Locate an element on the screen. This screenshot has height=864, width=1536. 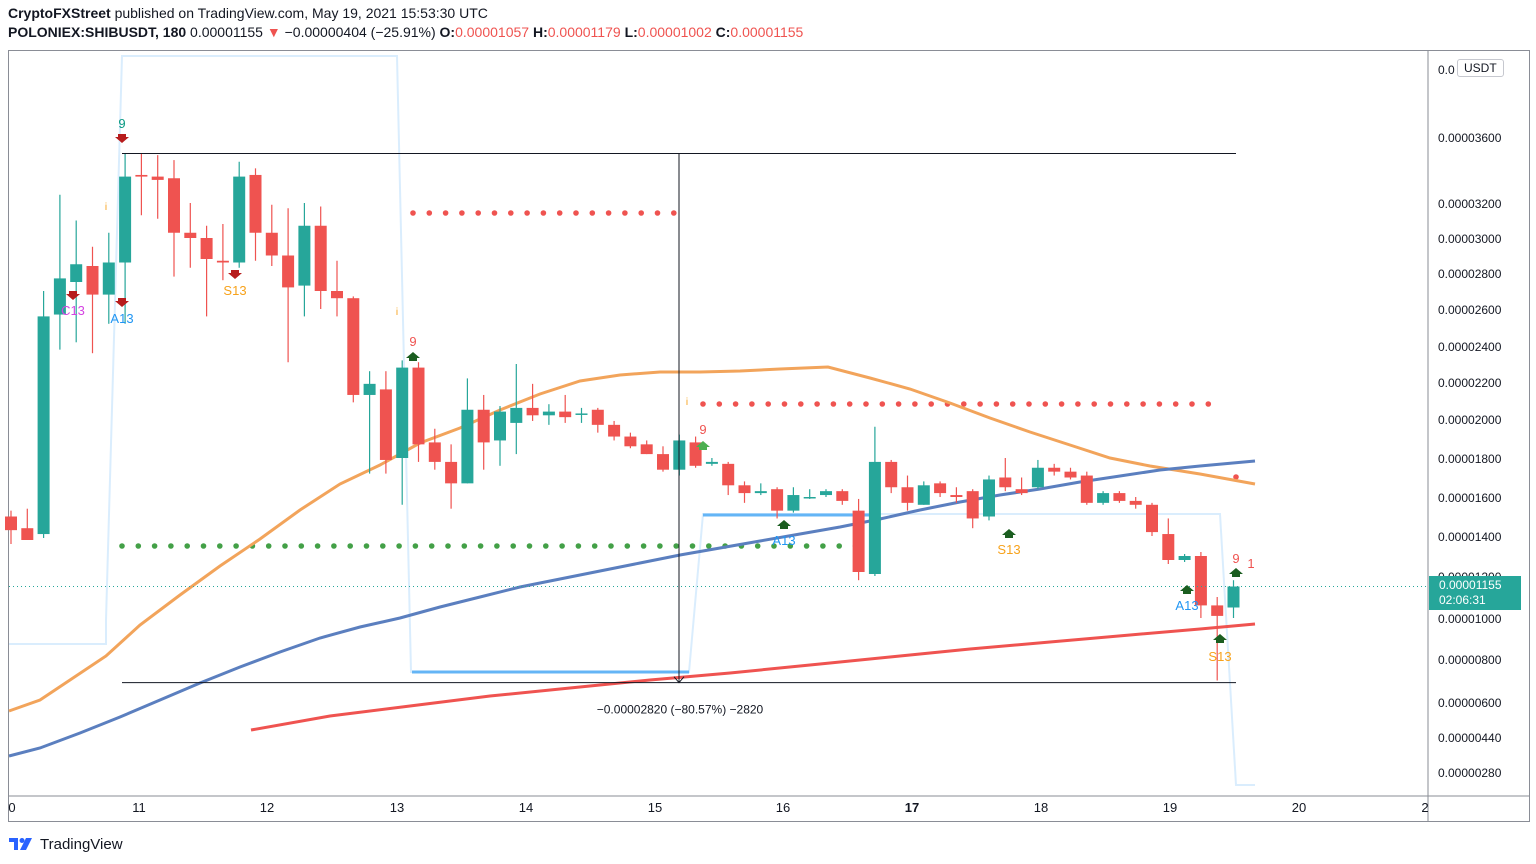
y-tick-label: 0.00001400 is located at coordinates (1470, 537).